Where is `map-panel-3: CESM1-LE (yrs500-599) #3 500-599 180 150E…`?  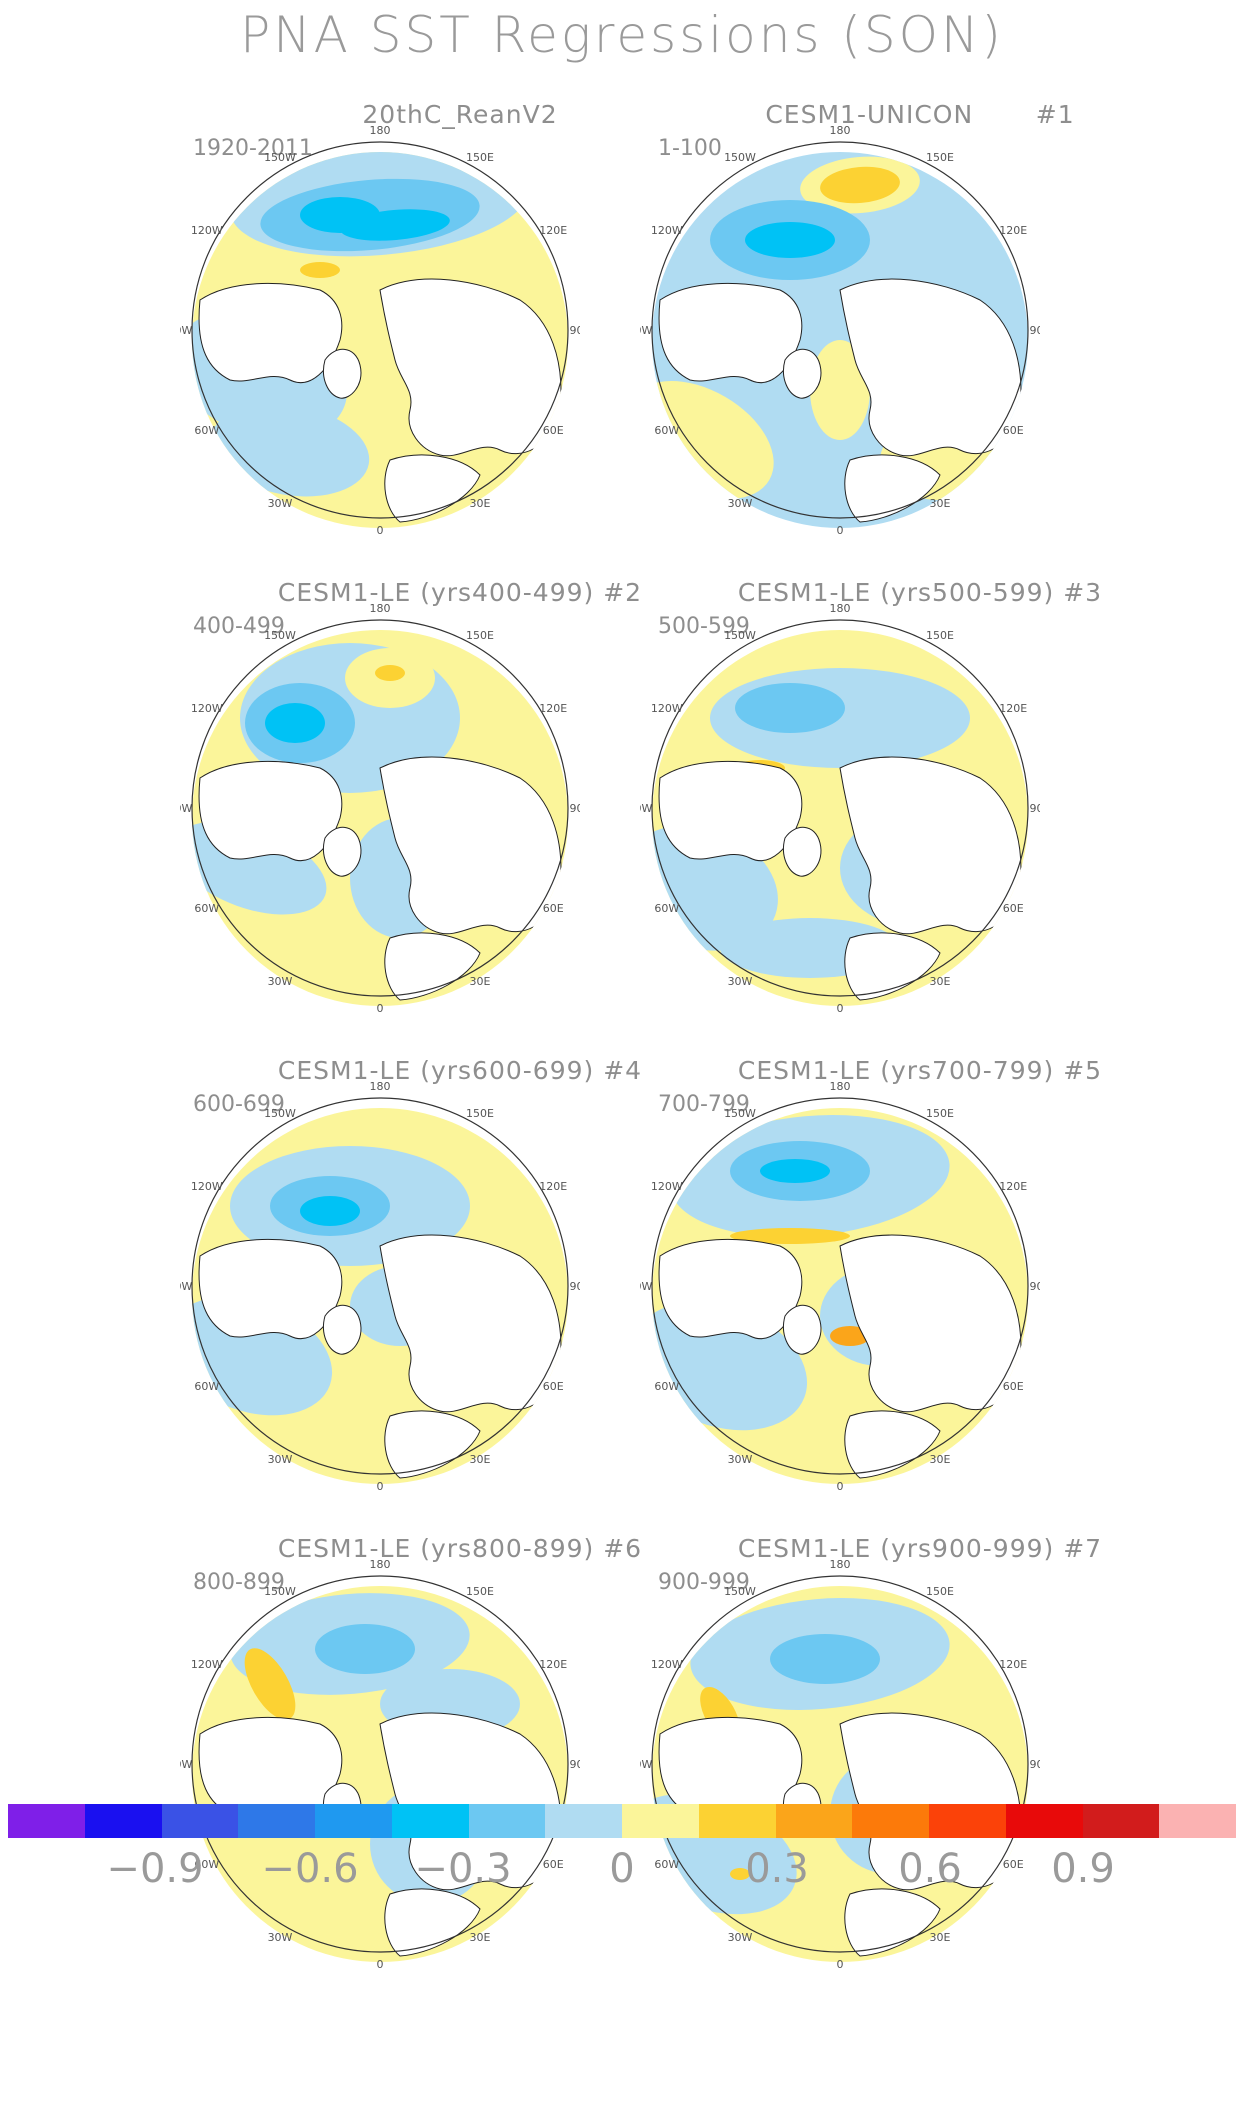 map-panel-3: CESM1-LE (yrs500-599) #3 500-599 180 150E… is located at coordinates (920, 818).